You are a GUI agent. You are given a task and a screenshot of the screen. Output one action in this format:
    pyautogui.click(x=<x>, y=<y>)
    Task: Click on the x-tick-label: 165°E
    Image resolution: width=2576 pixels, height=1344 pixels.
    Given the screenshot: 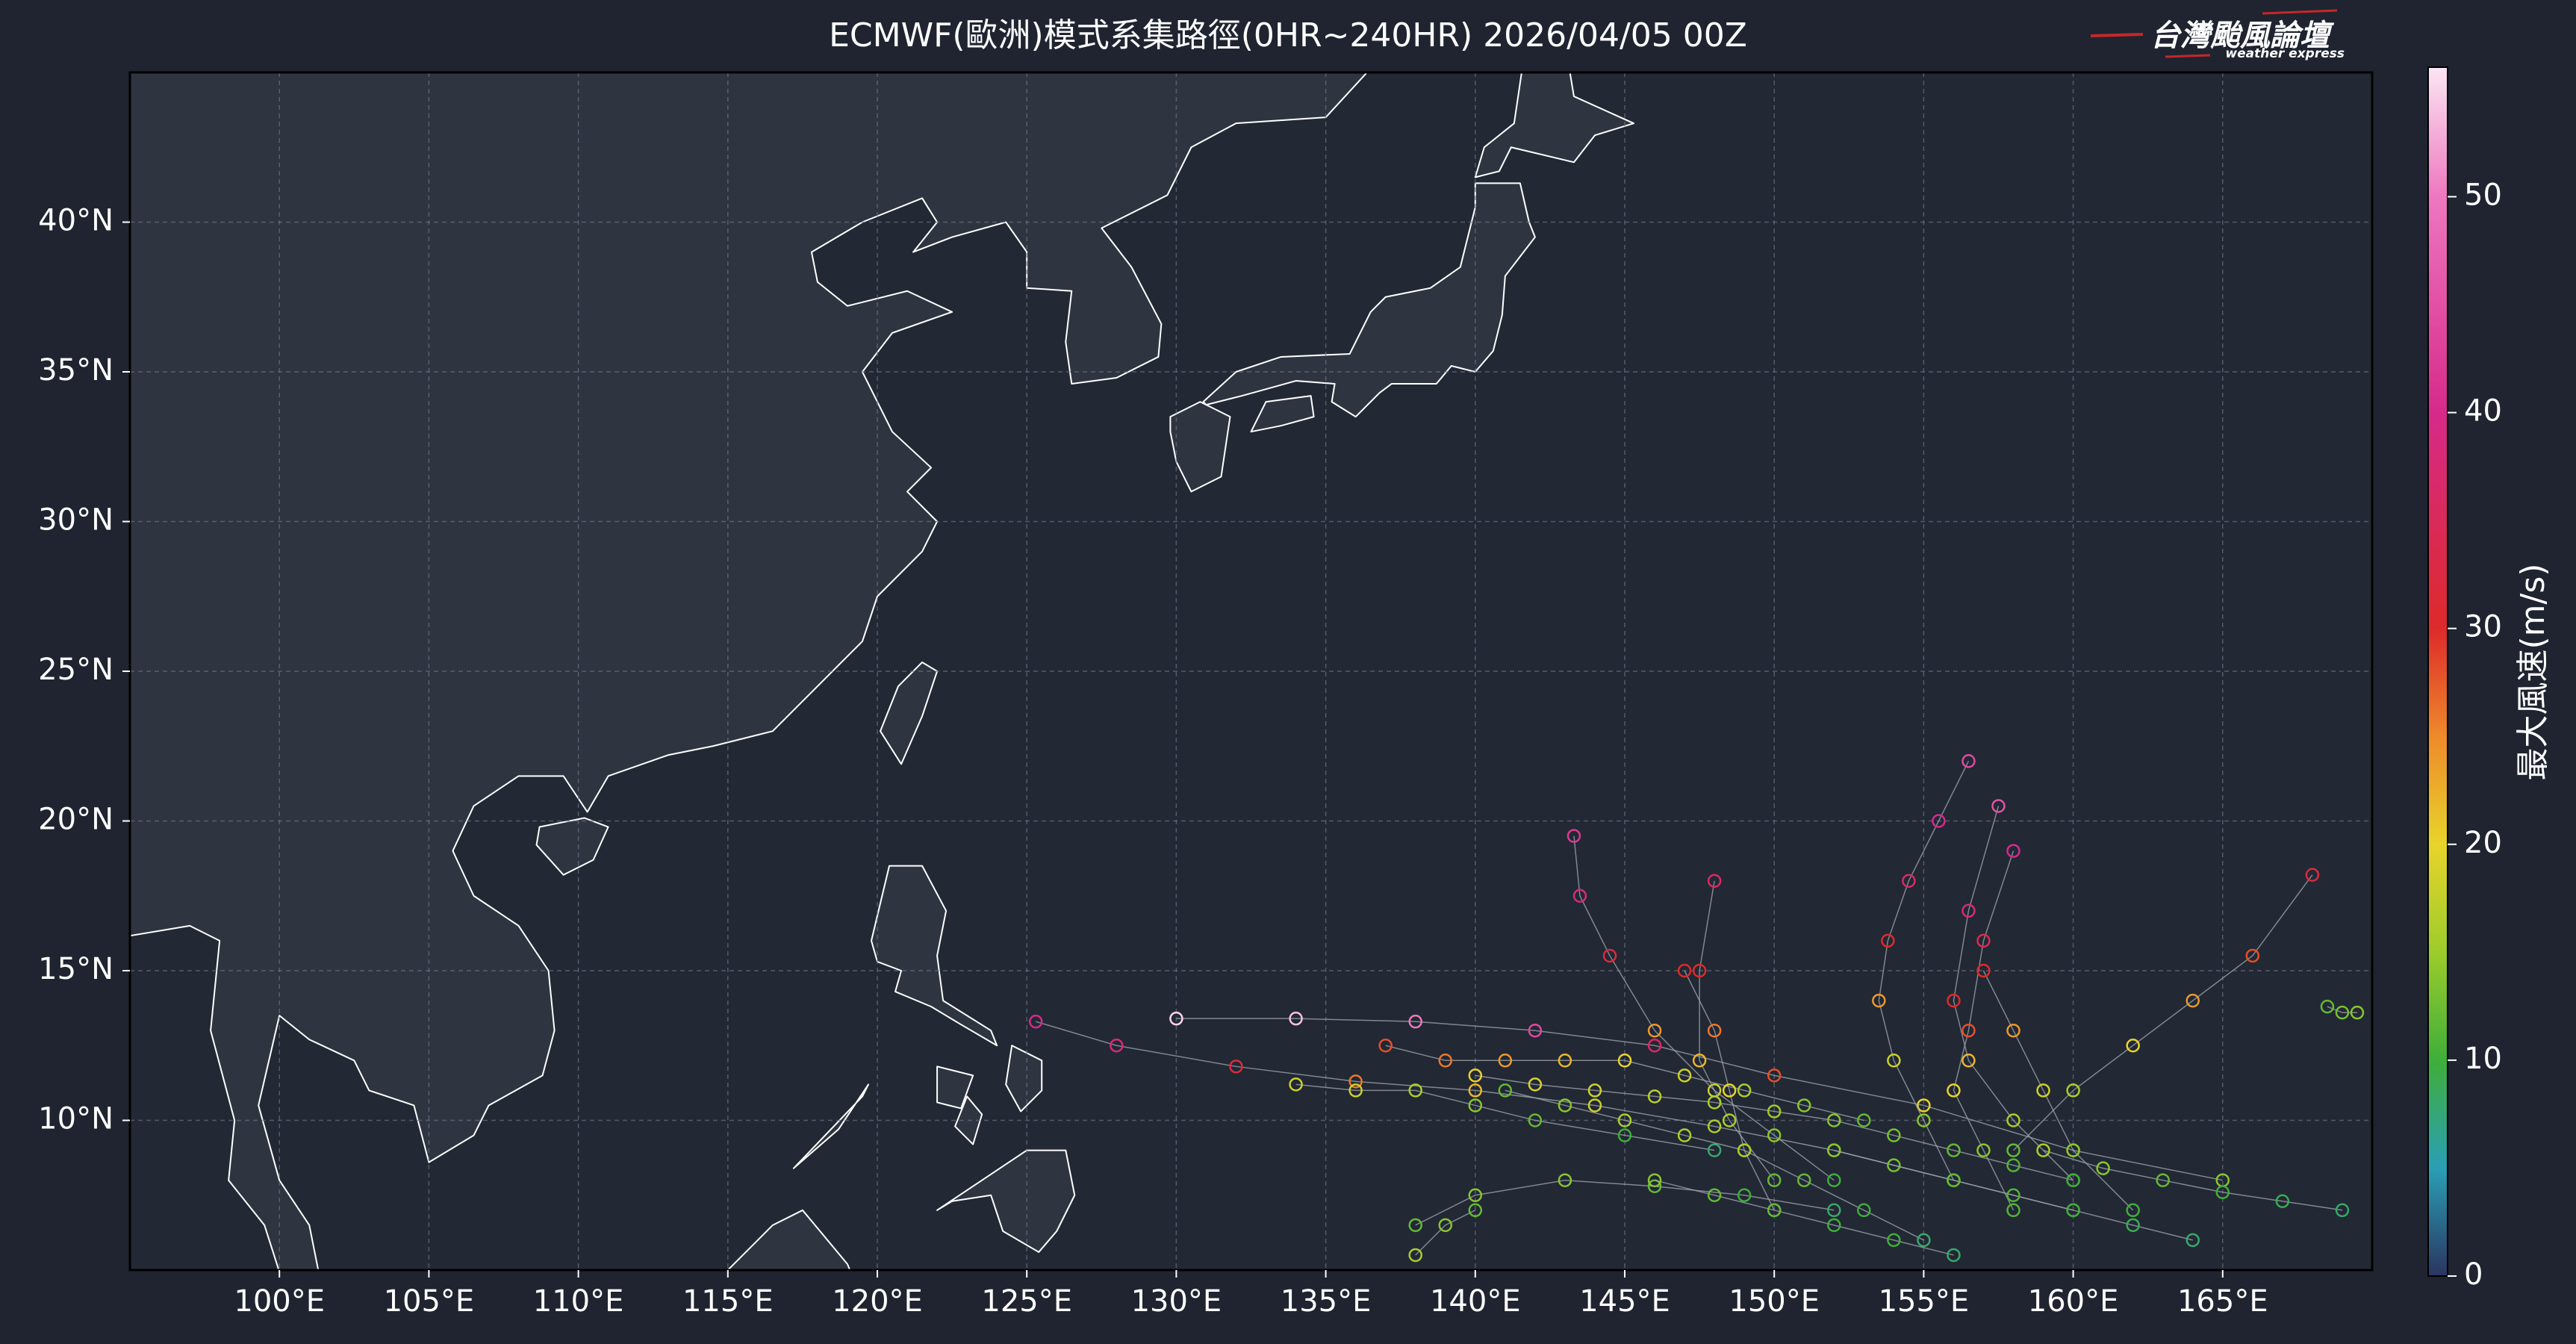 What is the action you would take?
    pyautogui.click(x=2222, y=1301)
    